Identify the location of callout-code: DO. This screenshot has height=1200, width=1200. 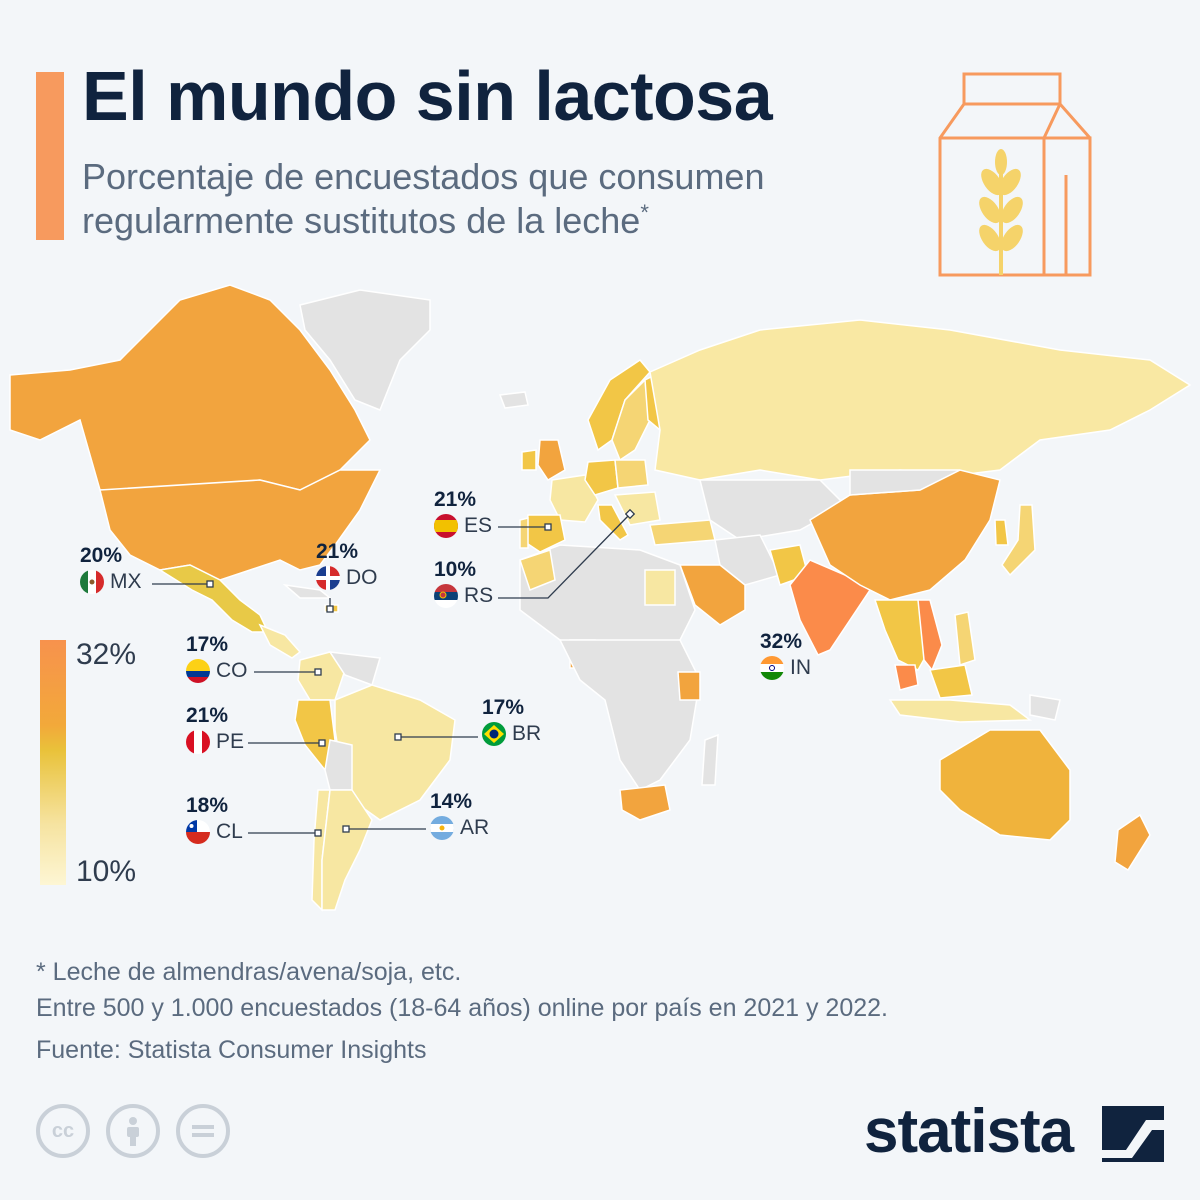
(362, 577).